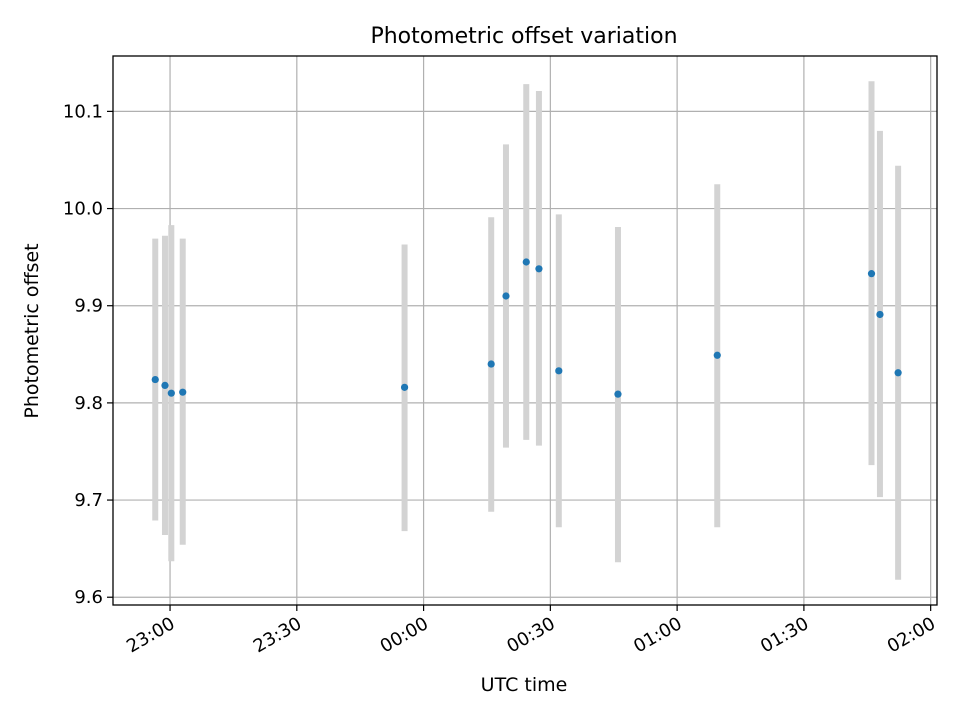  I want to click on y-axis-ticks: 9.6 9.7 9.8 9.9 10.0 10.1, so click(88, 354).